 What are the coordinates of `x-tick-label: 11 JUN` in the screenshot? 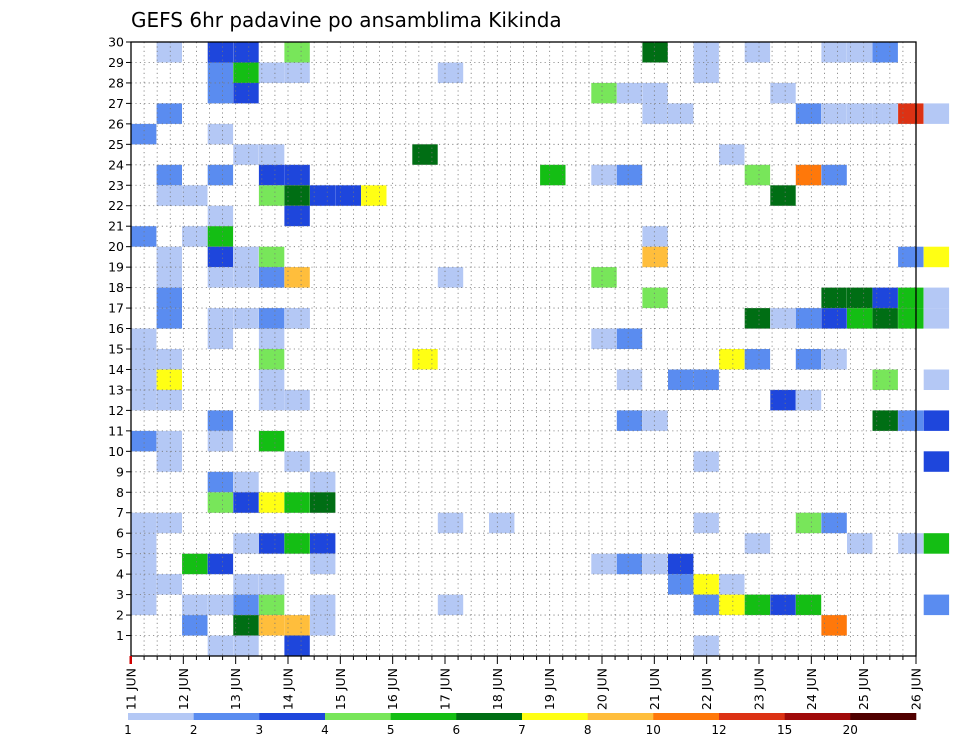 It's located at (131, 689).